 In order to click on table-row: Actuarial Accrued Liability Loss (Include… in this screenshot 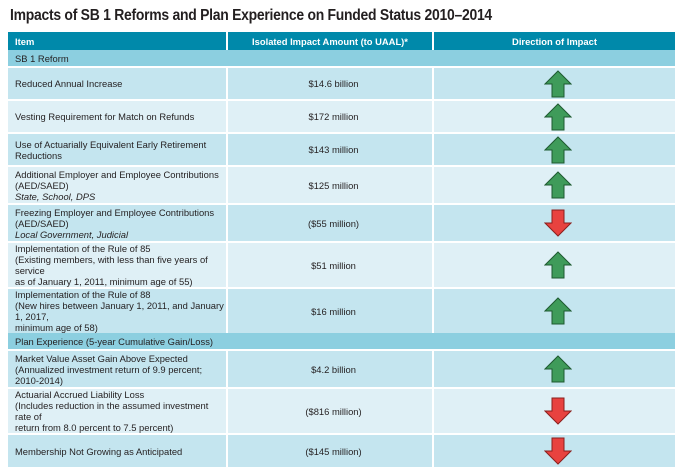, I will do `click(341, 410)`.